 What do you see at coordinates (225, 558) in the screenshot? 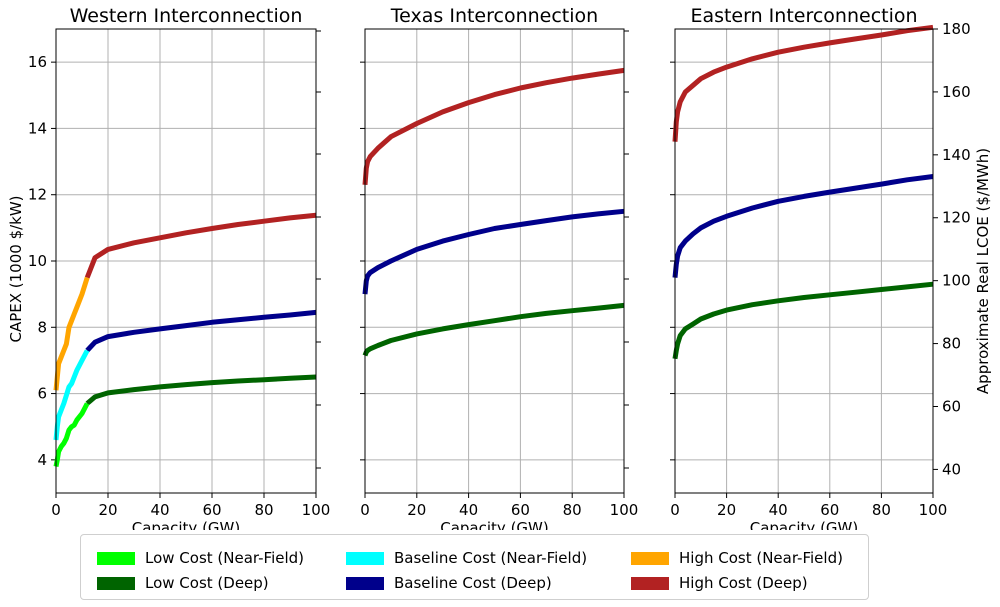
I see `legend-label: Low Cost (Near-Field)` at bounding box center [225, 558].